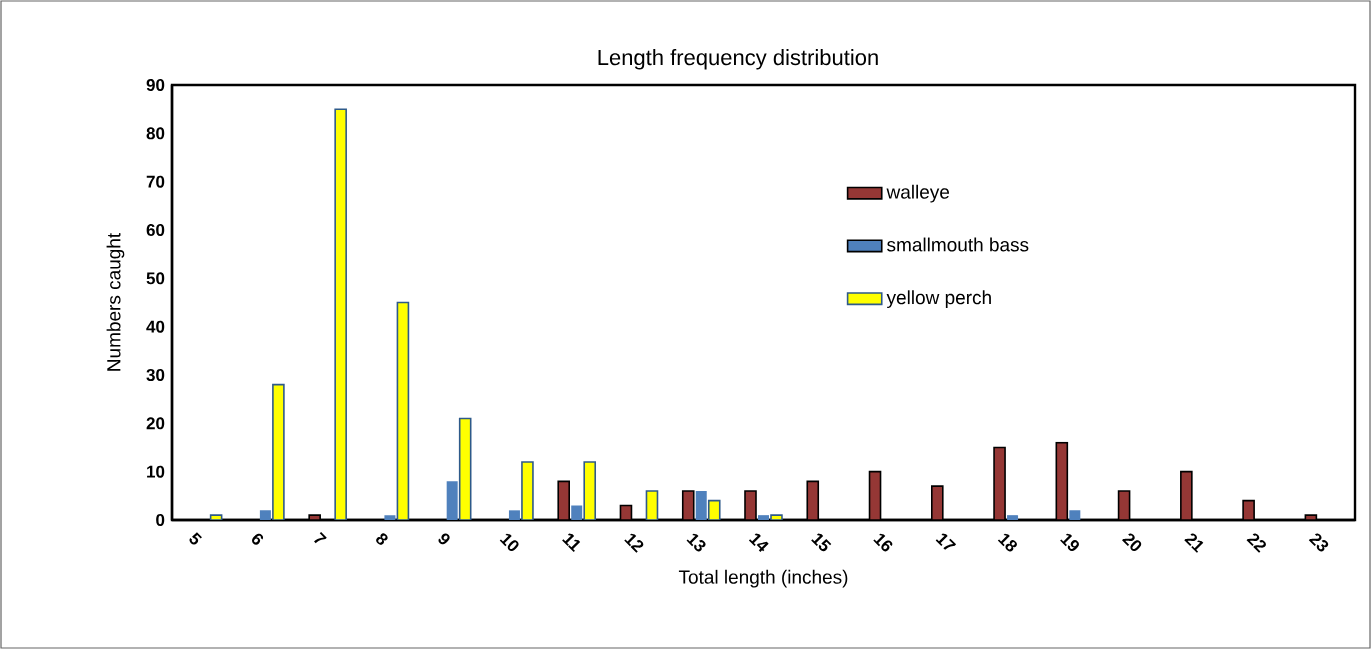  What do you see at coordinates (155, 278) in the screenshot?
I see `y-tick-label: 50` at bounding box center [155, 278].